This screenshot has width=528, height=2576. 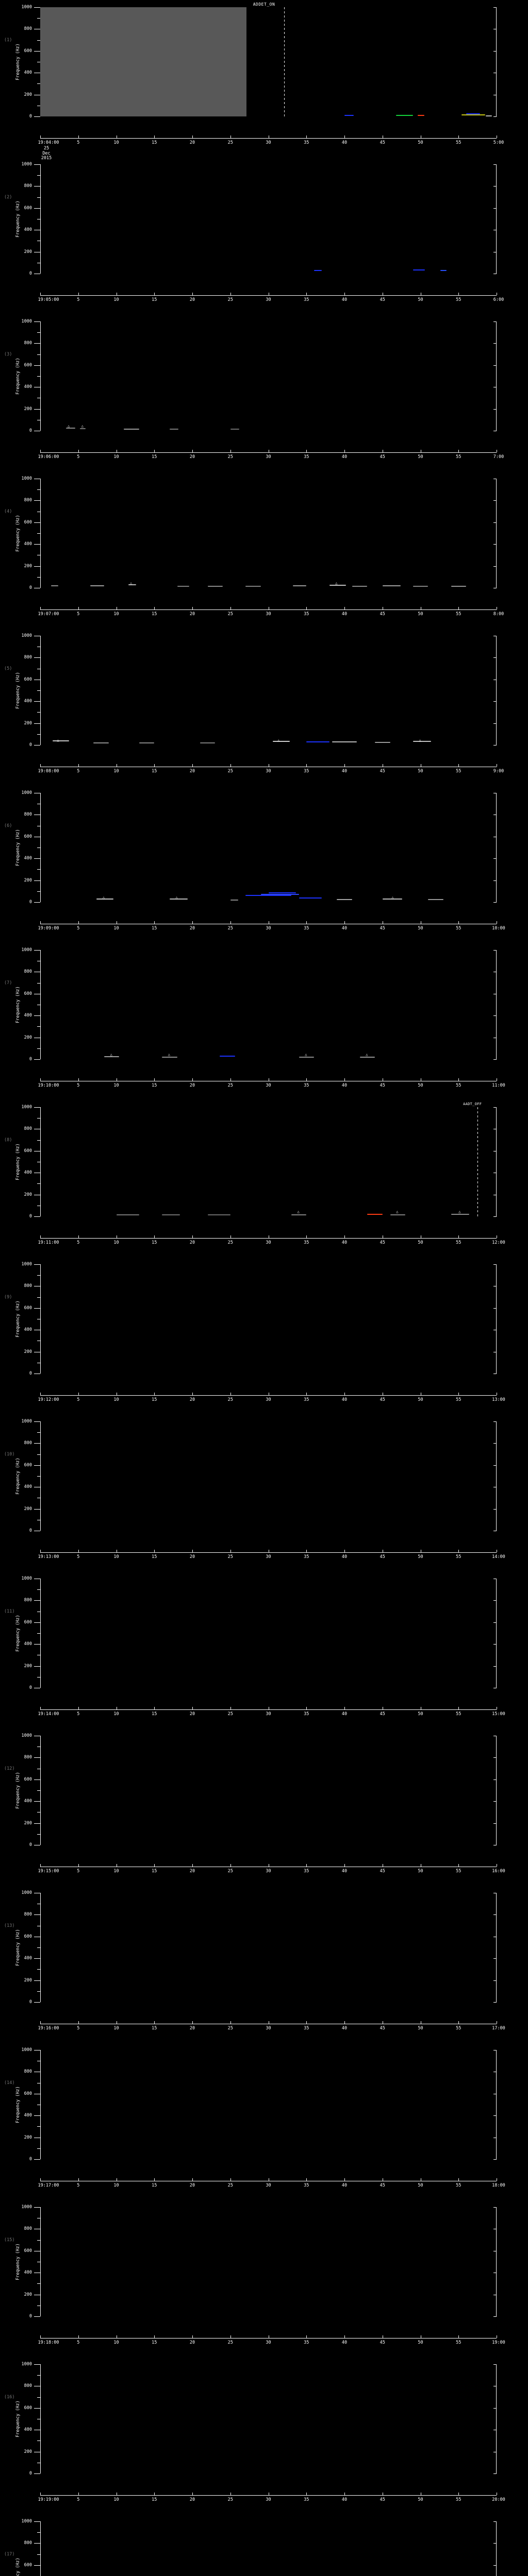 What do you see at coordinates (9, 1769) in the screenshot?
I see `panel-index-label: (12)` at bounding box center [9, 1769].